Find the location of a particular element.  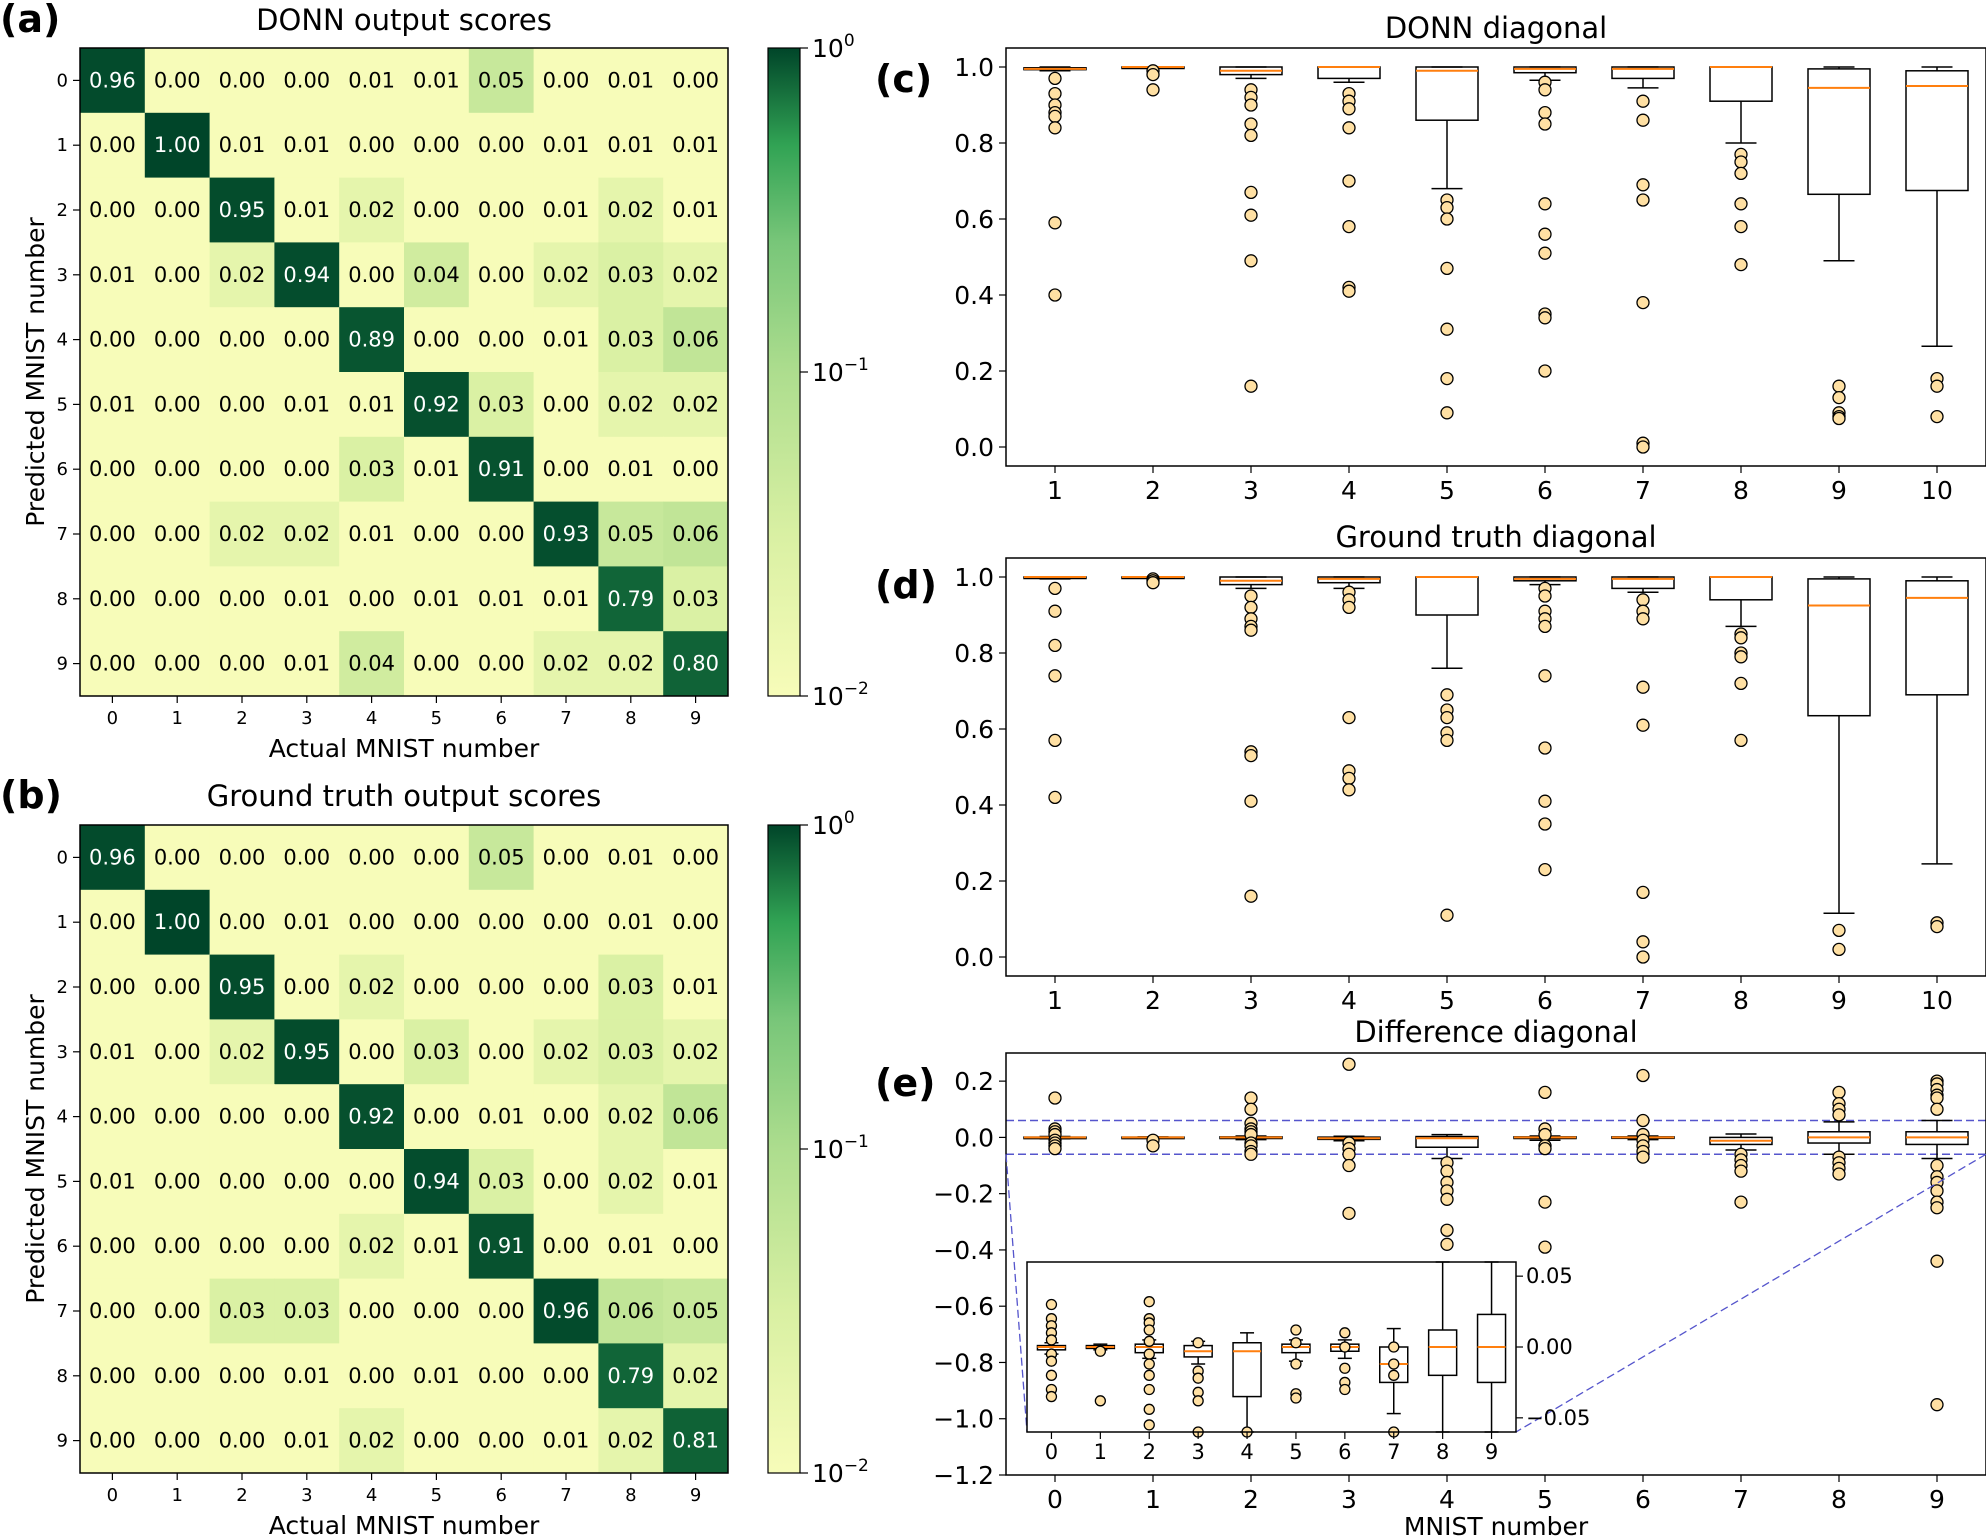

heatmap-xtick-label: 4 is located at coordinates (371, 1495).